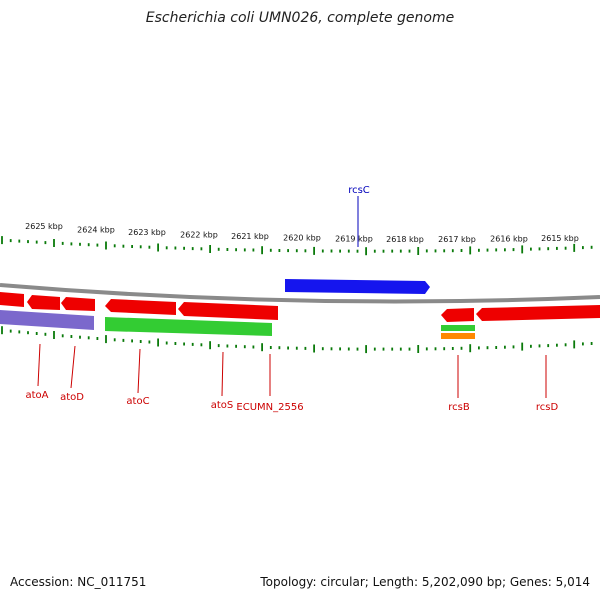 The width and height of the screenshot is (600, 600). Describe the element at coordinates (457, 239) in the screenshot. I see `scale-label: 2617 kbp` at that location.